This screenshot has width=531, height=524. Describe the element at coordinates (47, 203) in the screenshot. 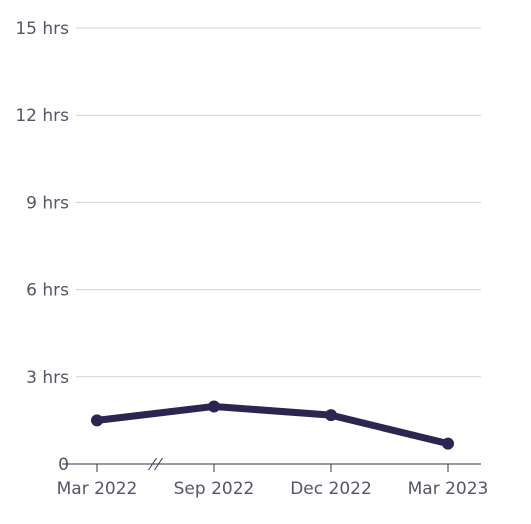

I see `y-tick-label: 9 hrs` at that location.